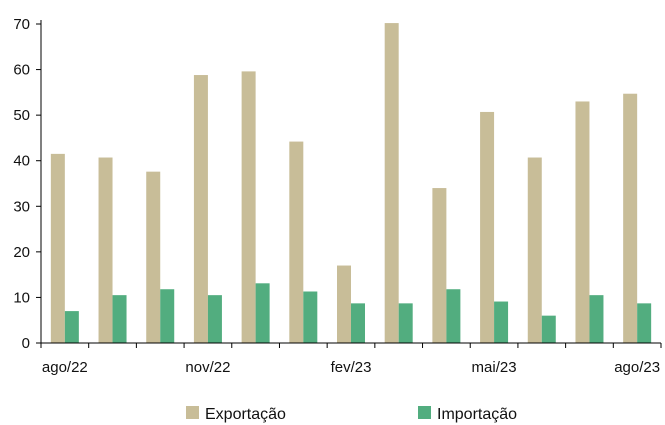 The height and width of the screenshot is (425, 665). Describe the element at coordinates (351, 414) in the screenshot. I see `legend: Exportação Importação` at that location.